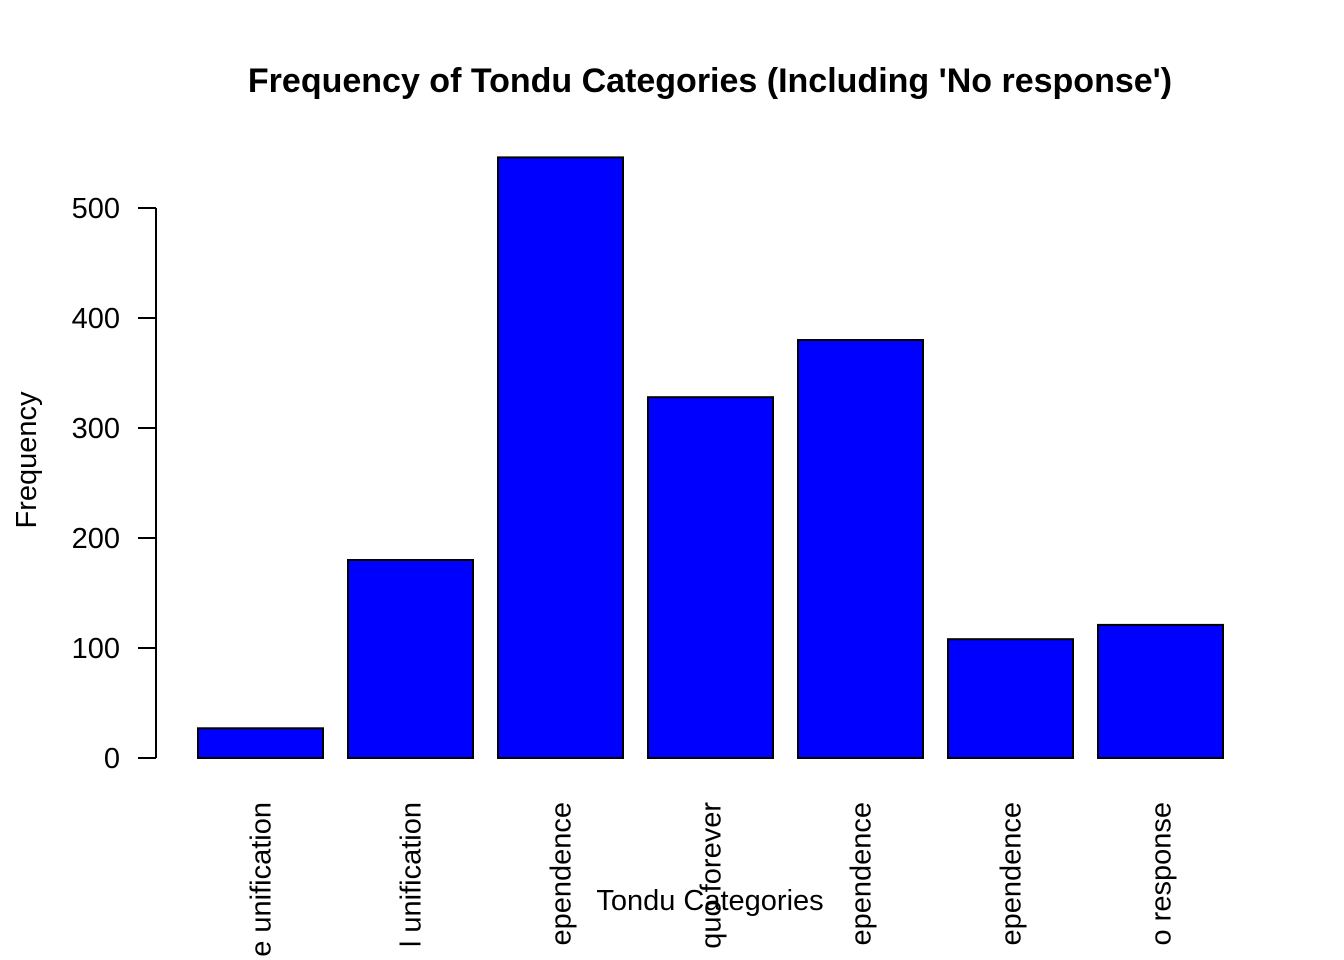 The image size is (1344, 960). I want to click on y-tick-label: 300, so click(96, 429).